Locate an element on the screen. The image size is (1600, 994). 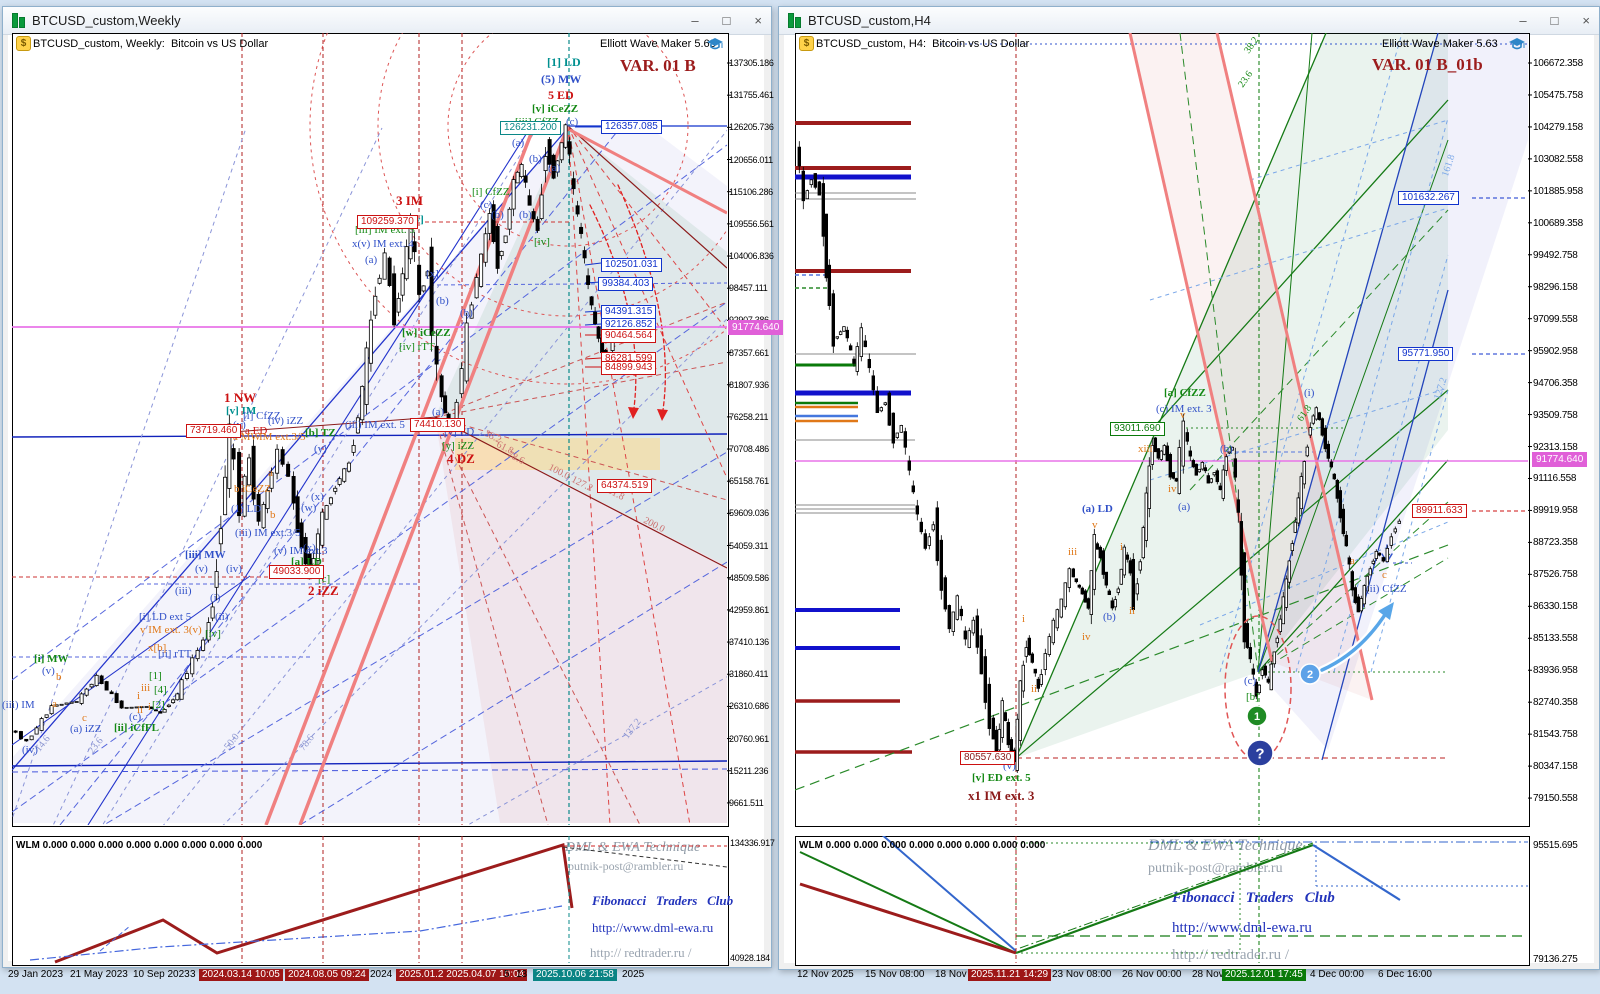
wave-label: (iii) IM ext. 5 is located at coordinates (375, 425).